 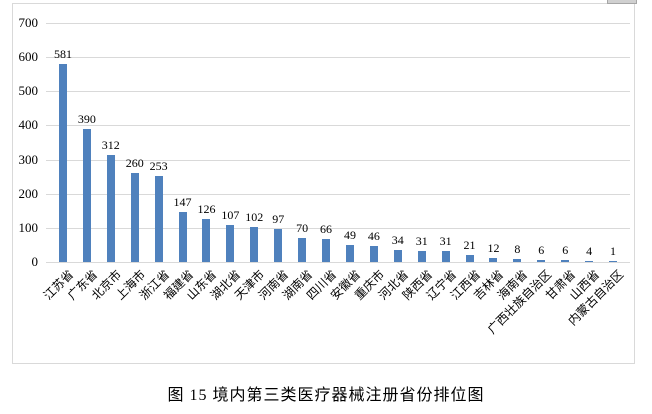 What do you see at coordinates (28, 57) in the screenshot?
I see `y-tick-label: 600` at bounding box center [28, 57].